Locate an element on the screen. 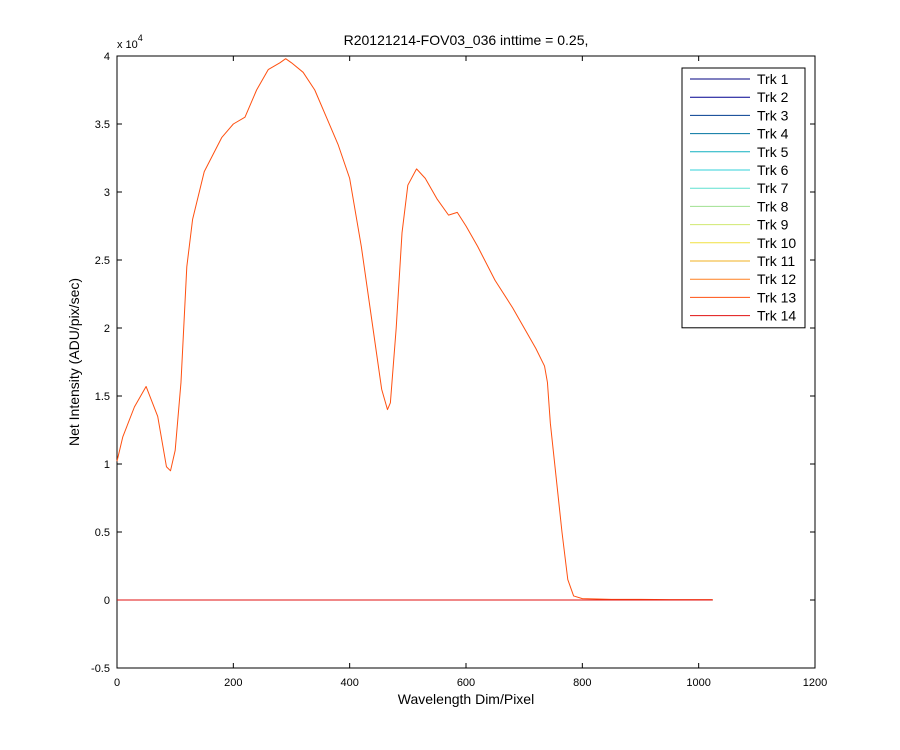  legend-entry: Trk 6 is located at coordinates (773, 170).